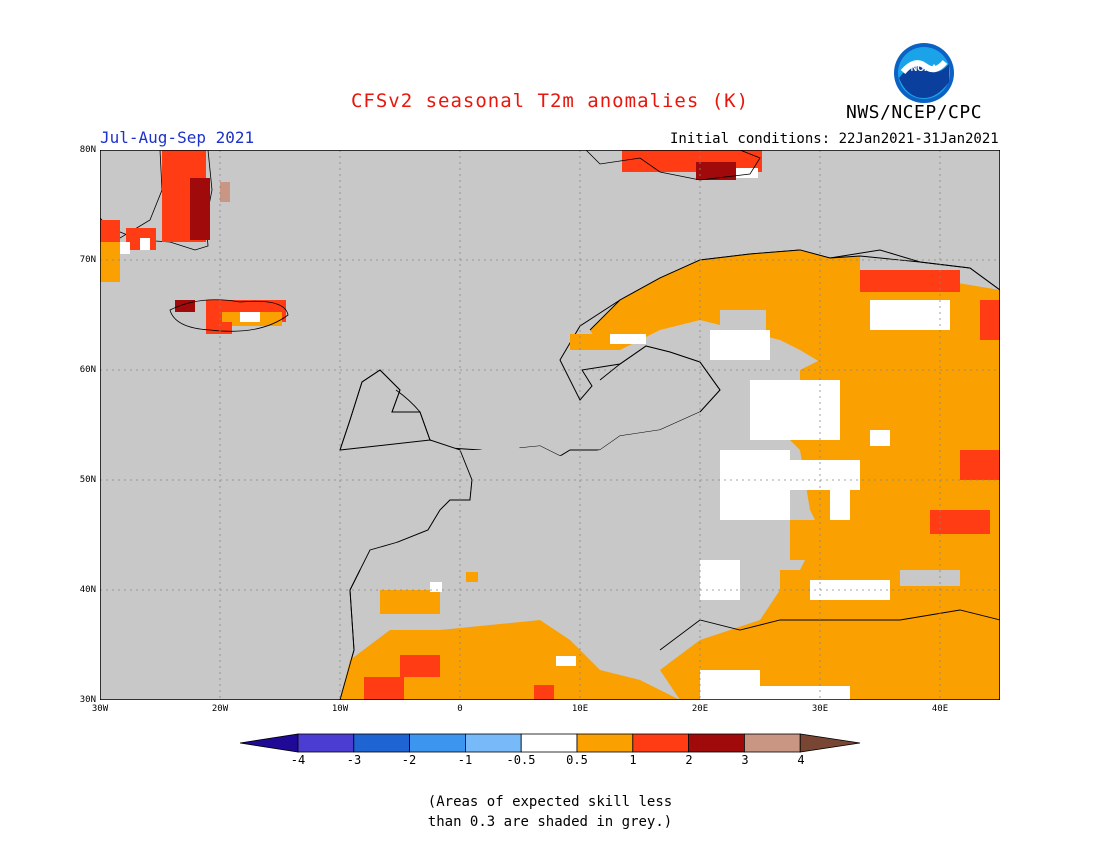 This screenshot has width=1100, height=850. Describe the element at coordinates (834, 139) in the screenshot. I see `initial-conditions-label: Initial conditions: 22Jan2021-31Jan2021` at that location.